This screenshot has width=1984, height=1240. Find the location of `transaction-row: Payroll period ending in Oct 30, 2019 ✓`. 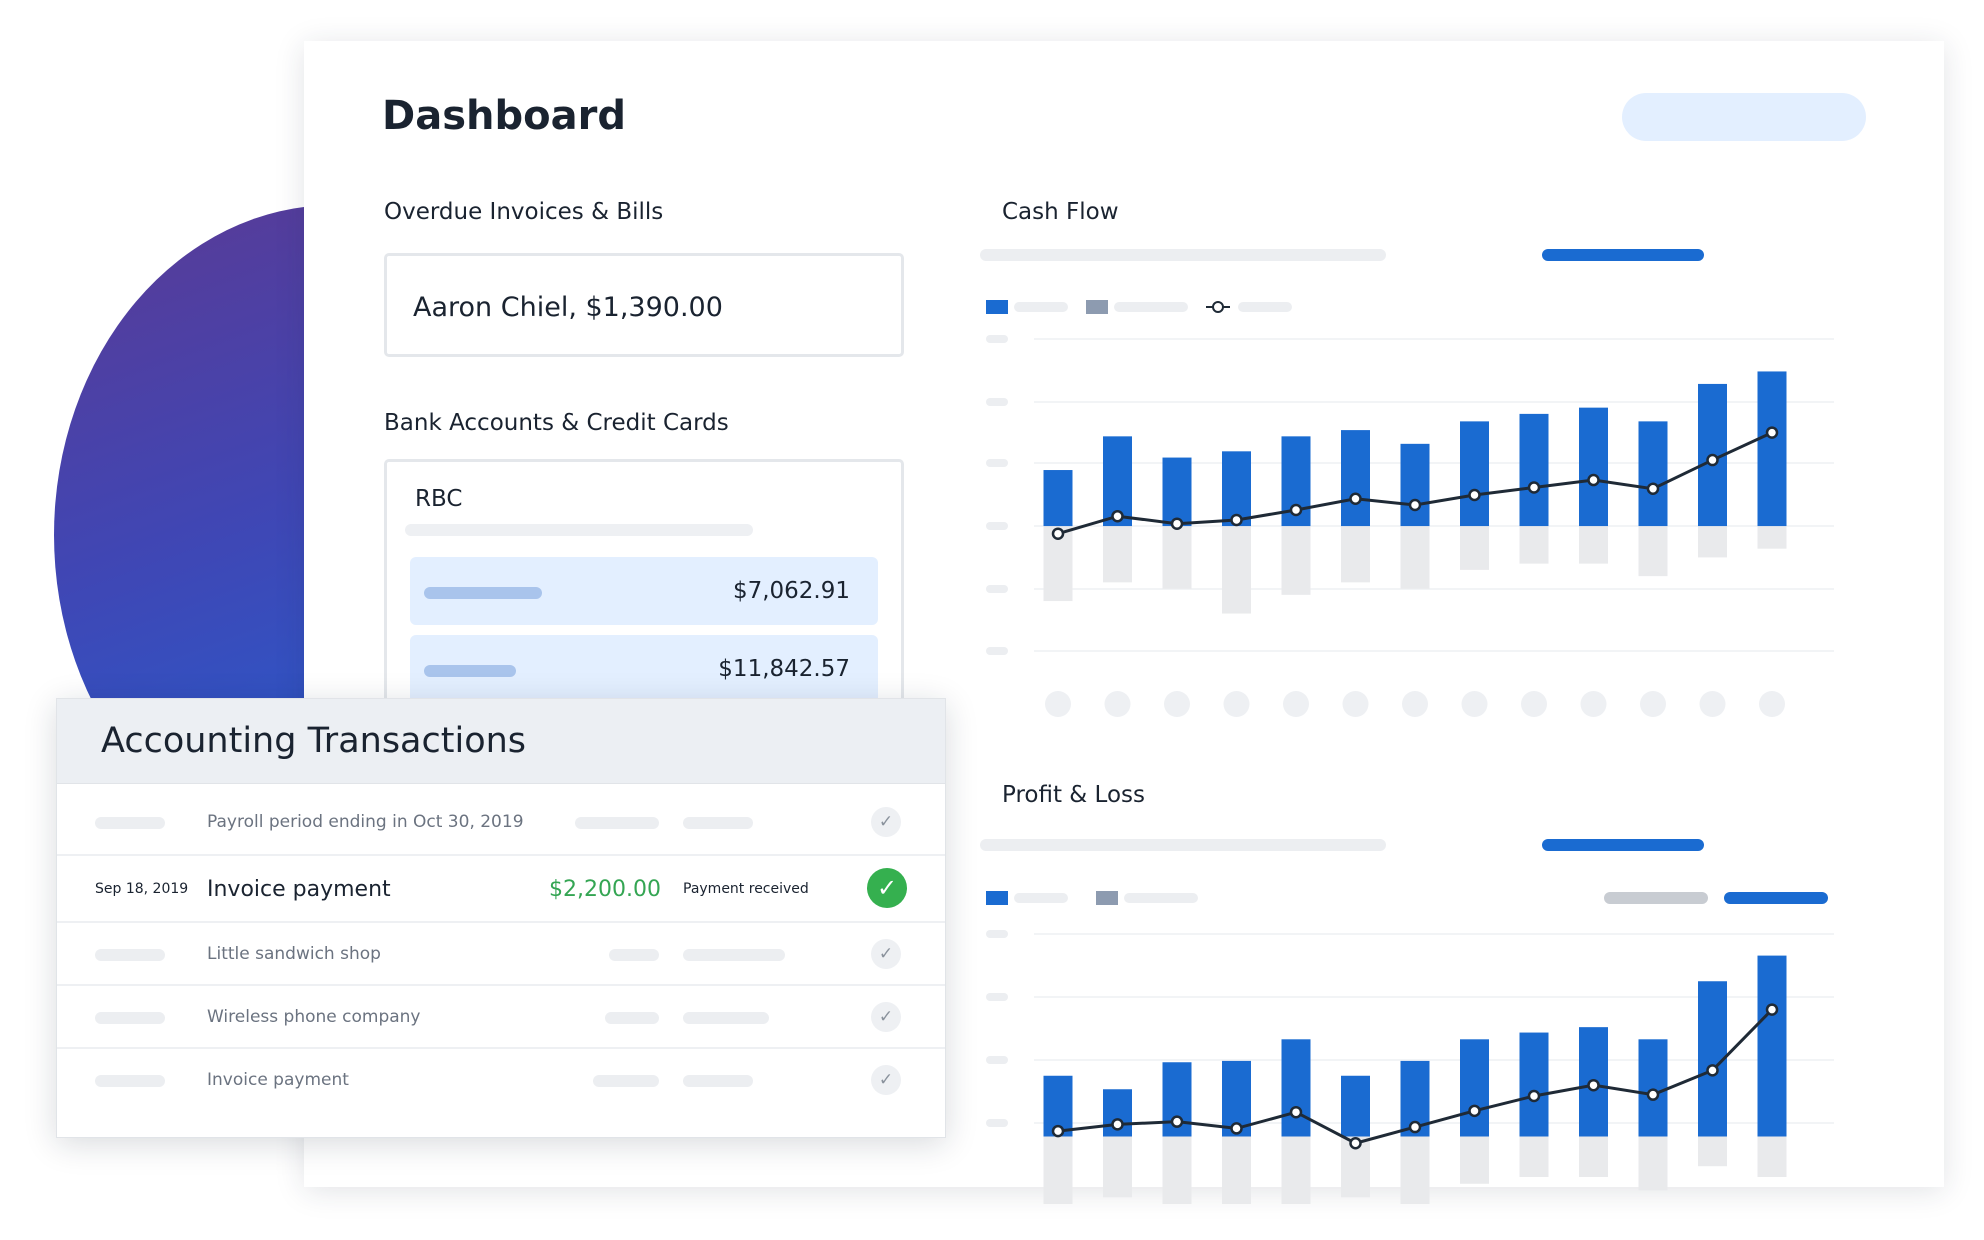

transaction-row: Payroll period ending in Oct 30, 2019 ✓ is located at coordinates (501, 822).